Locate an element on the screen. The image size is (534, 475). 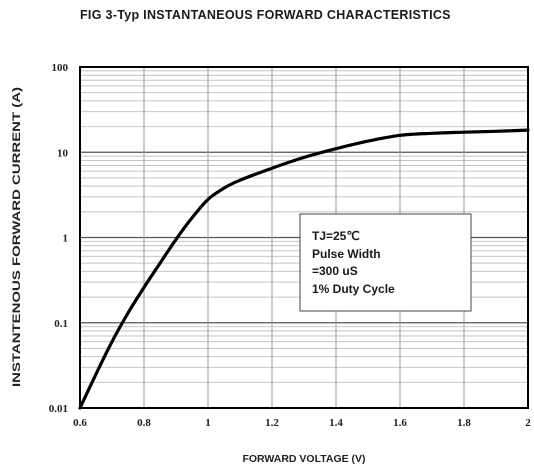
note-line-duty: 1% Duty Cycle is located at coordinates (353, 289).